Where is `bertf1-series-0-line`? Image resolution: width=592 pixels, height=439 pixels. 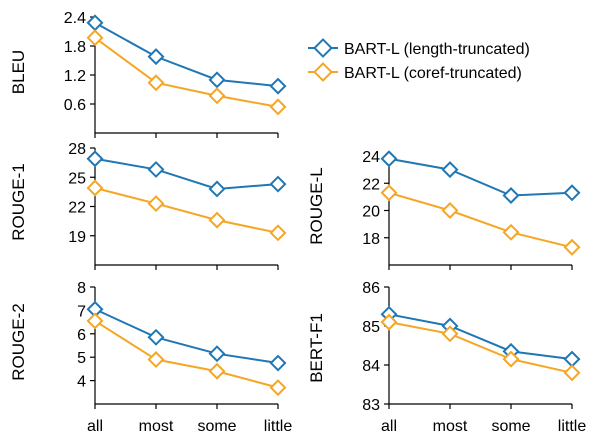 bertf1-series-0-line is located at coordinates (480, 337).